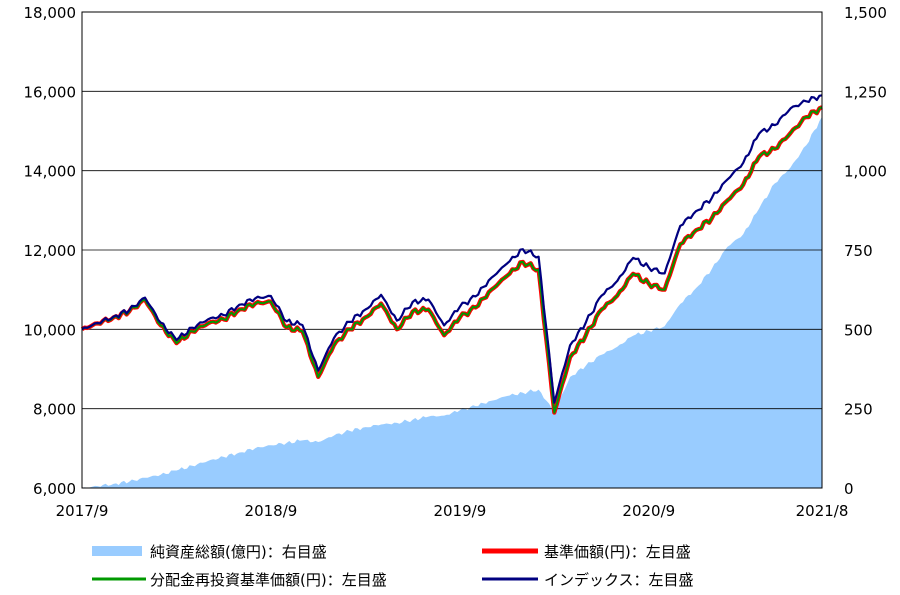  I want to click on legend-label: 純資産総額(億円)：右目盛, so click(238, 552).